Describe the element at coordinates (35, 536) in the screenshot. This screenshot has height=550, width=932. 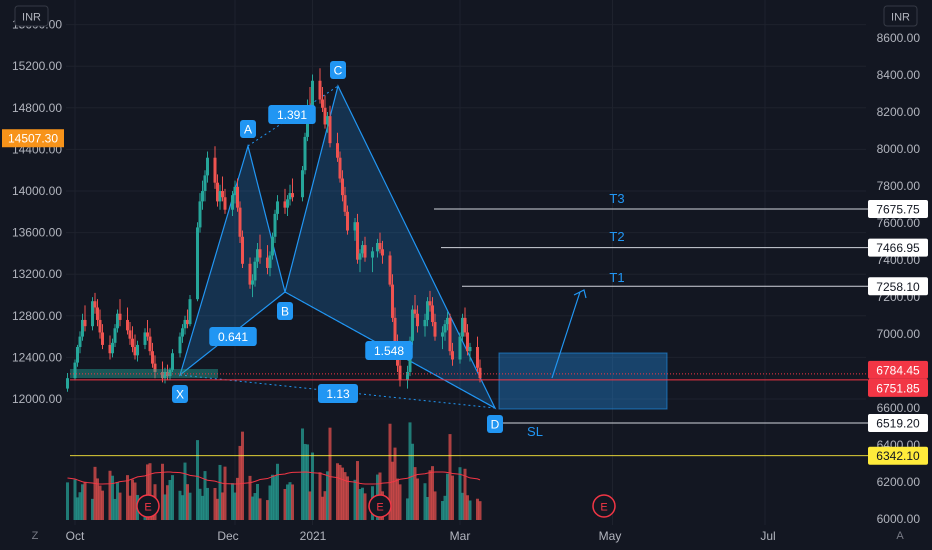
I see `scale-toggle-left: Z` at that location.